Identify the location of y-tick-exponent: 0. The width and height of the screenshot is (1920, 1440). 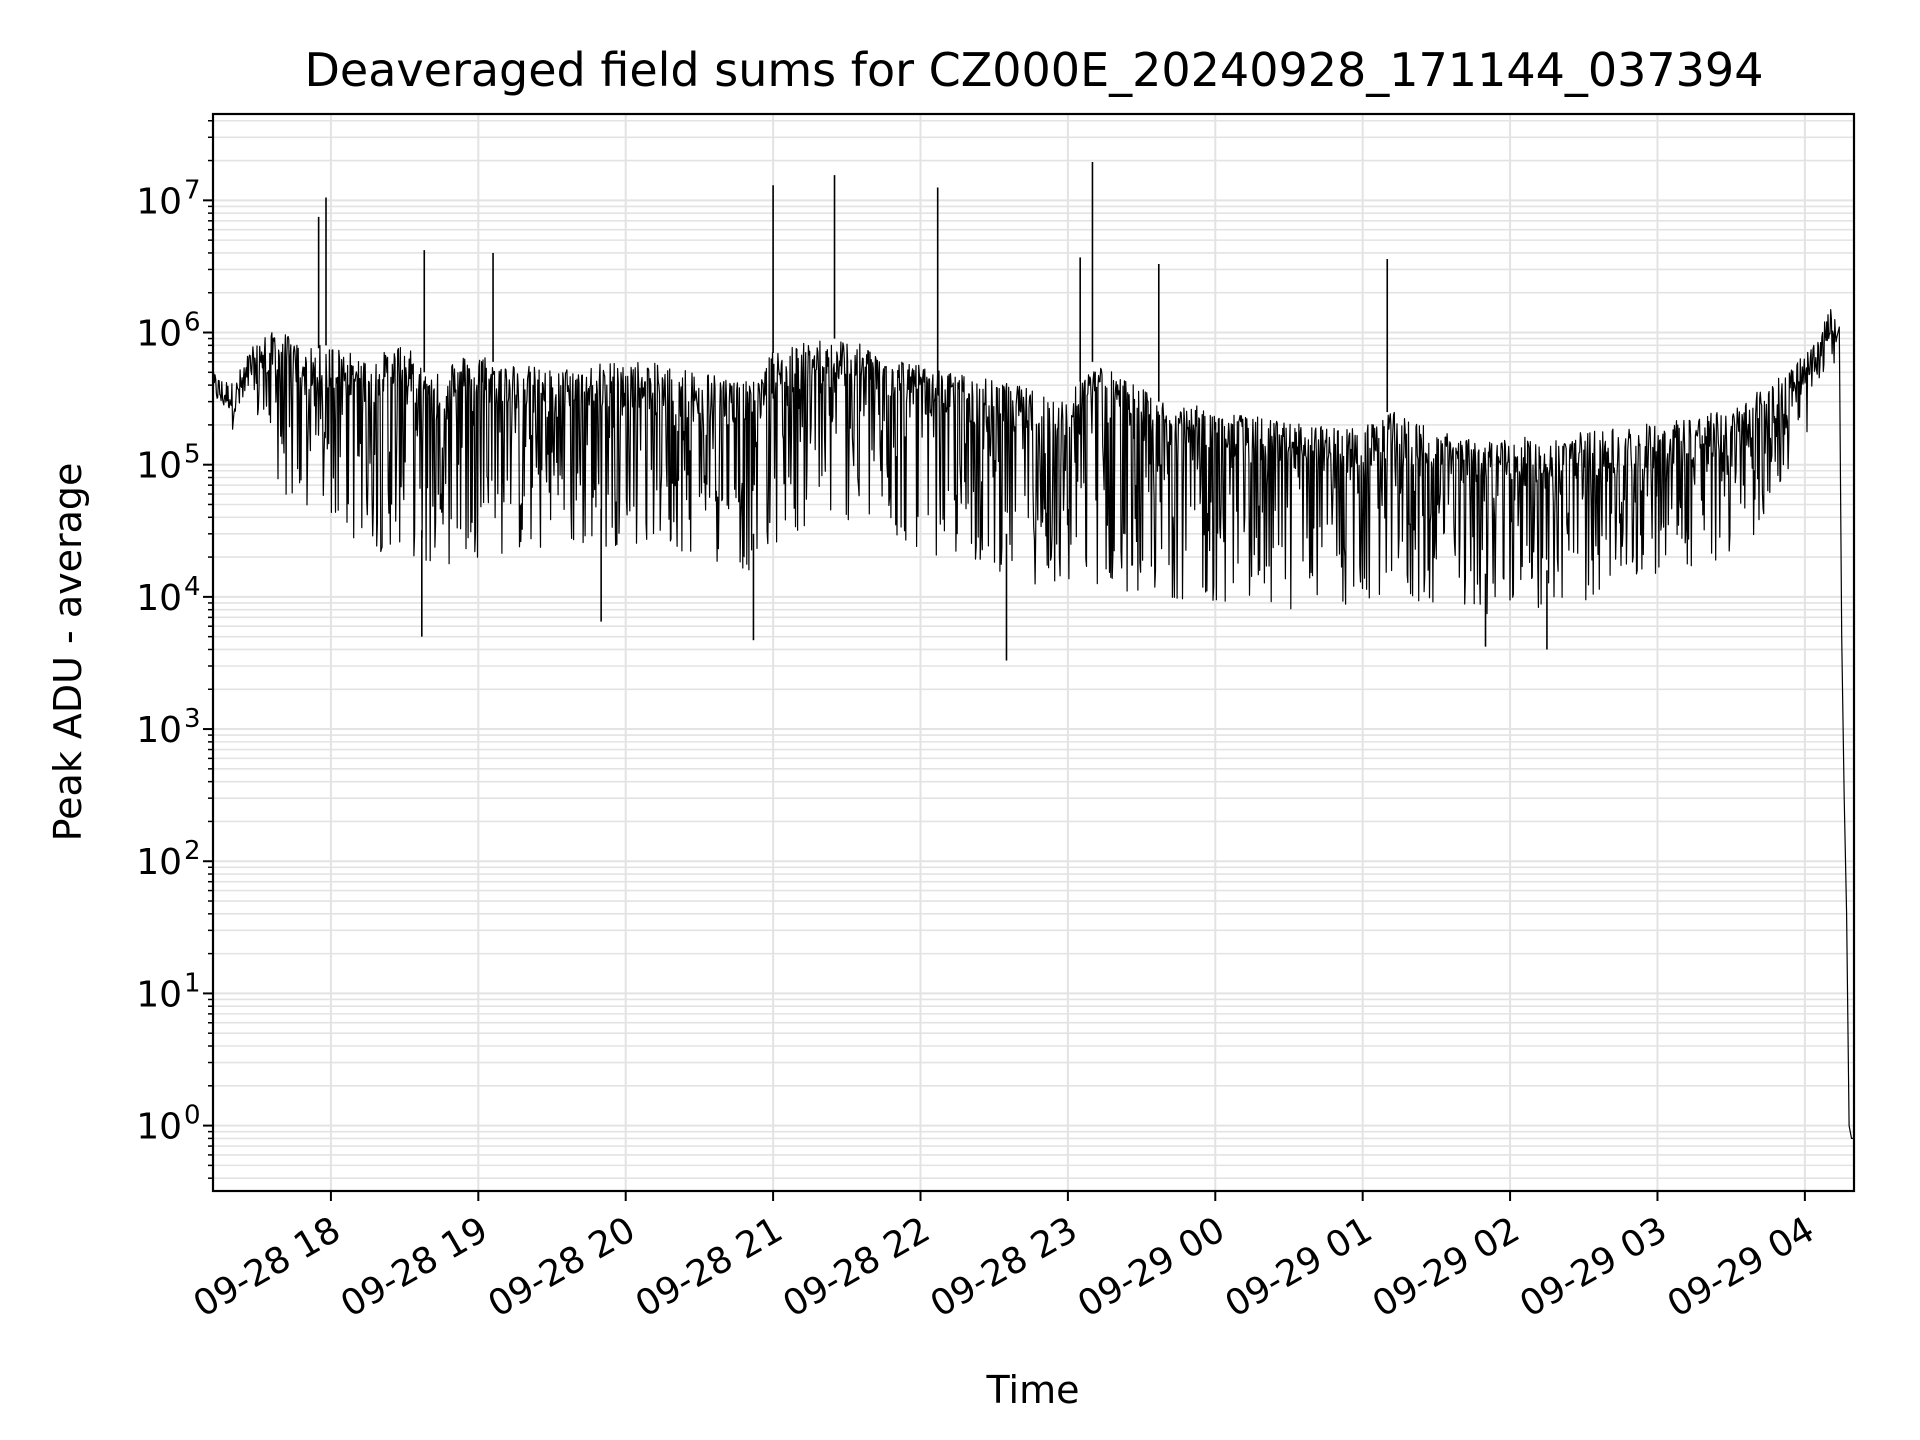
(192, 1116).